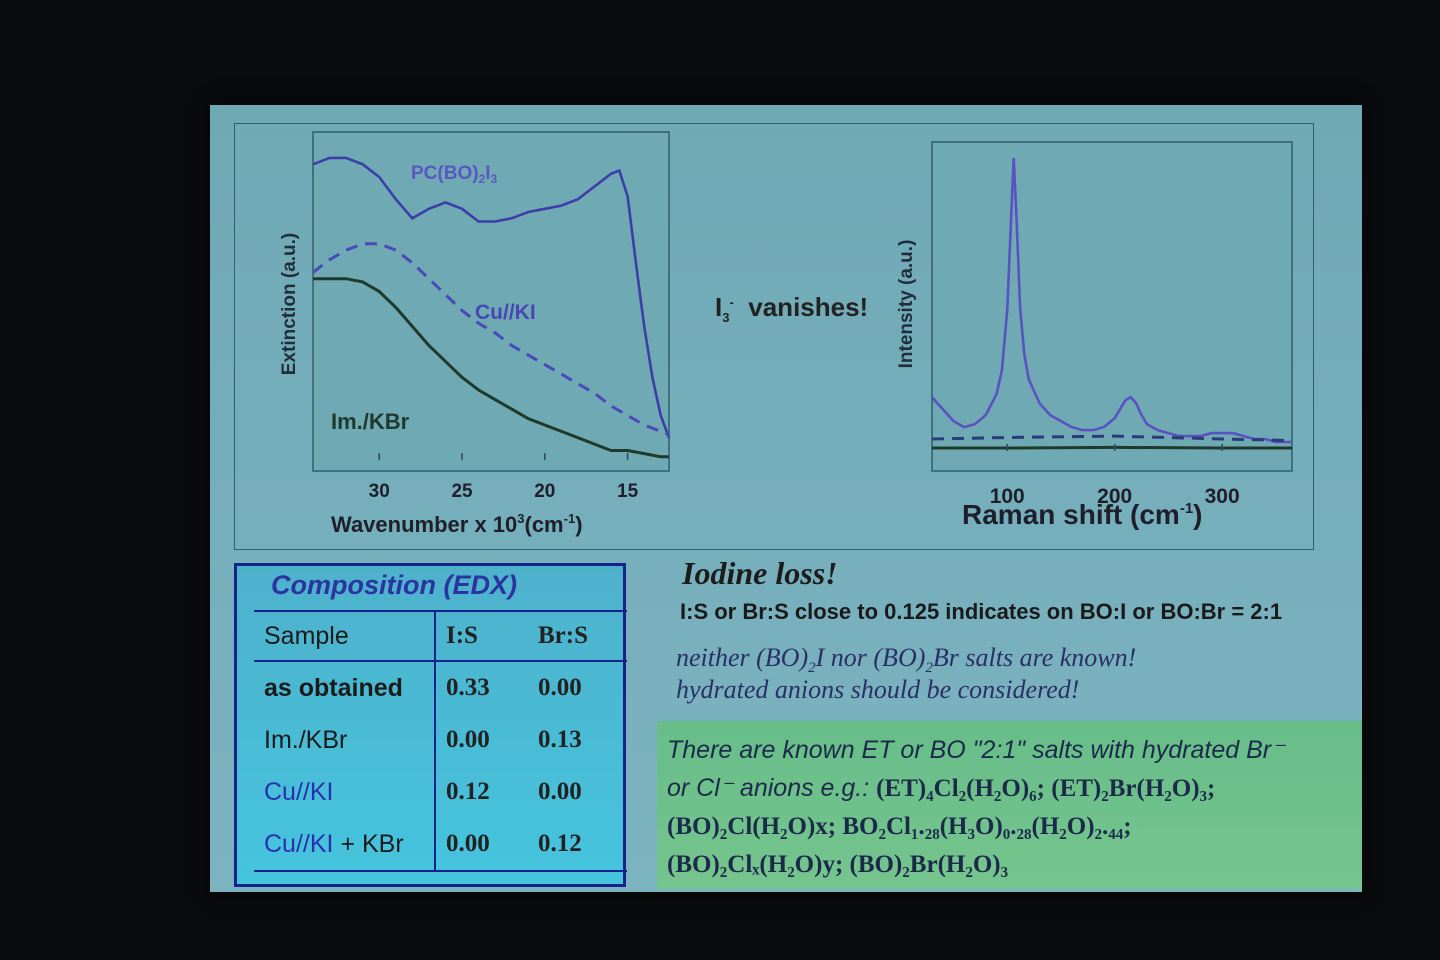 The width and height of the screenshot is (1440, 960). What do you see at coordinates (289, 304) in the screenshot?
I see `uv-y-axis-label: Extinction (a.u.)` at bounding box center [289, 304].